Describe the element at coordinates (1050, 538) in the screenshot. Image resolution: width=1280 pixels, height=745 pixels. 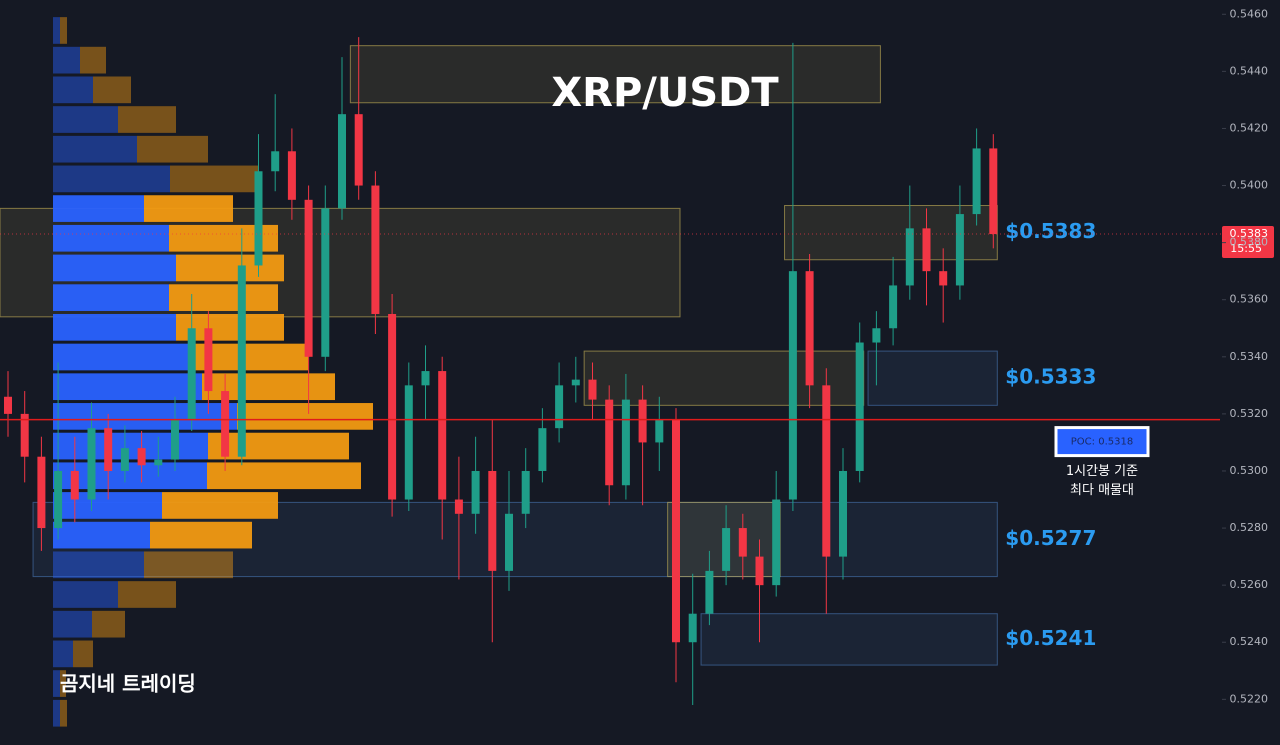
I see `zone-label: $0.5277` at that location.